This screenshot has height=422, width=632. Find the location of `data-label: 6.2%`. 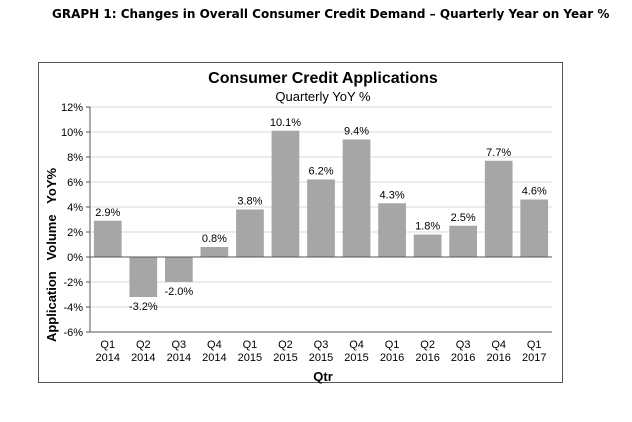

data-label: 6.2% is located at coordinates (320, 172).